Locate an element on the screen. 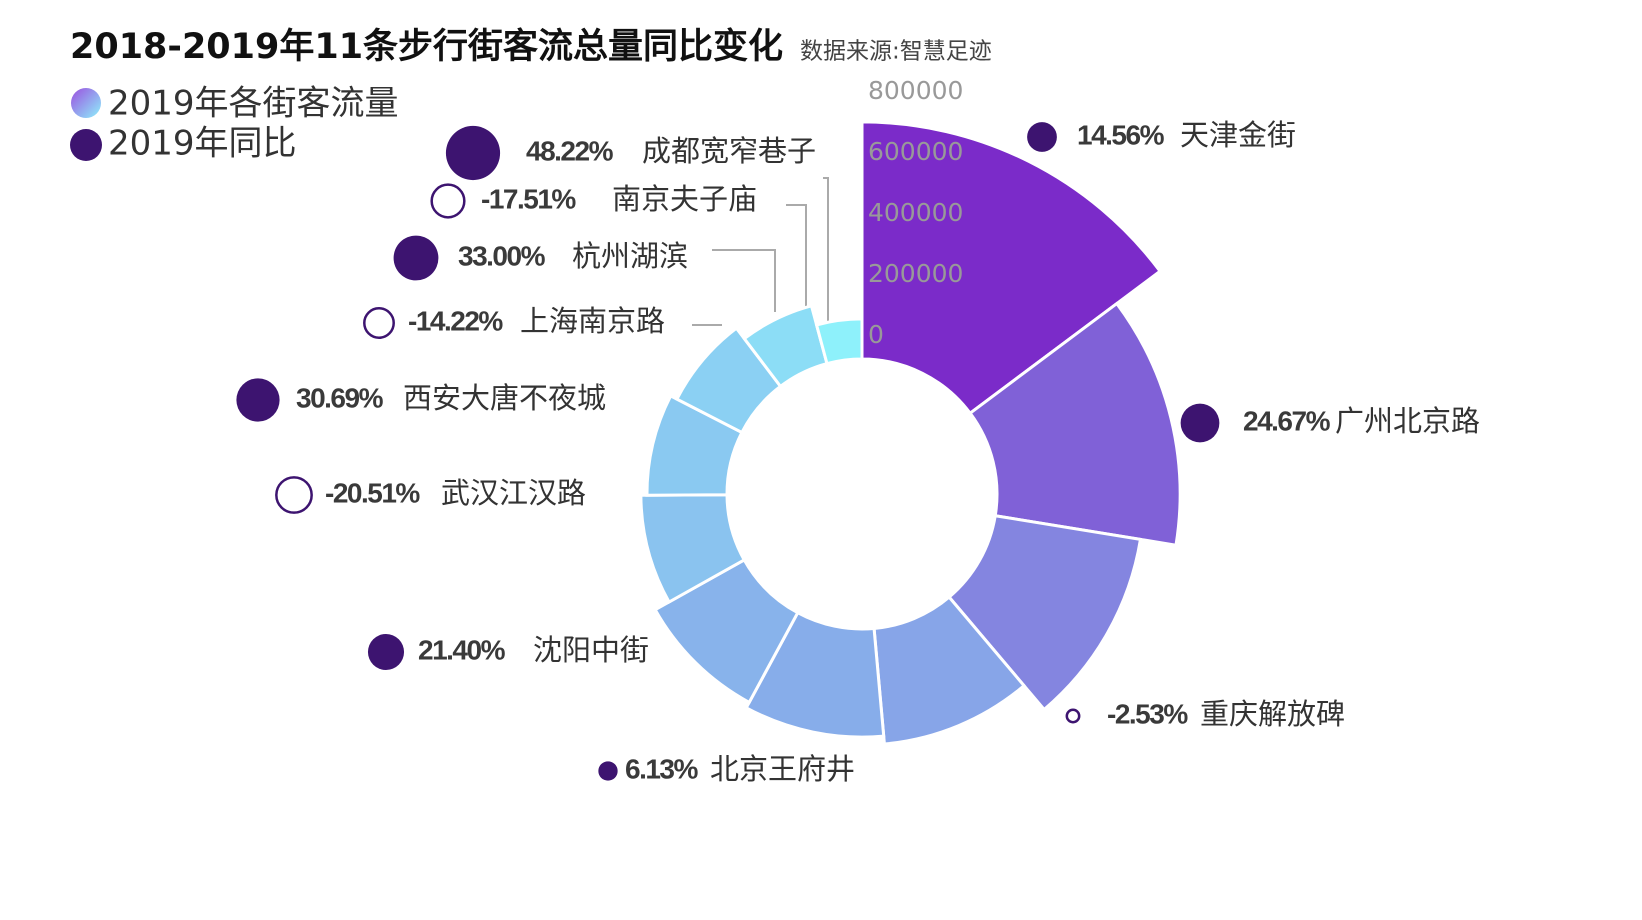 The image size is (1642, 920). yoy-label: 24.67% is located at coordinates (1287, 420).